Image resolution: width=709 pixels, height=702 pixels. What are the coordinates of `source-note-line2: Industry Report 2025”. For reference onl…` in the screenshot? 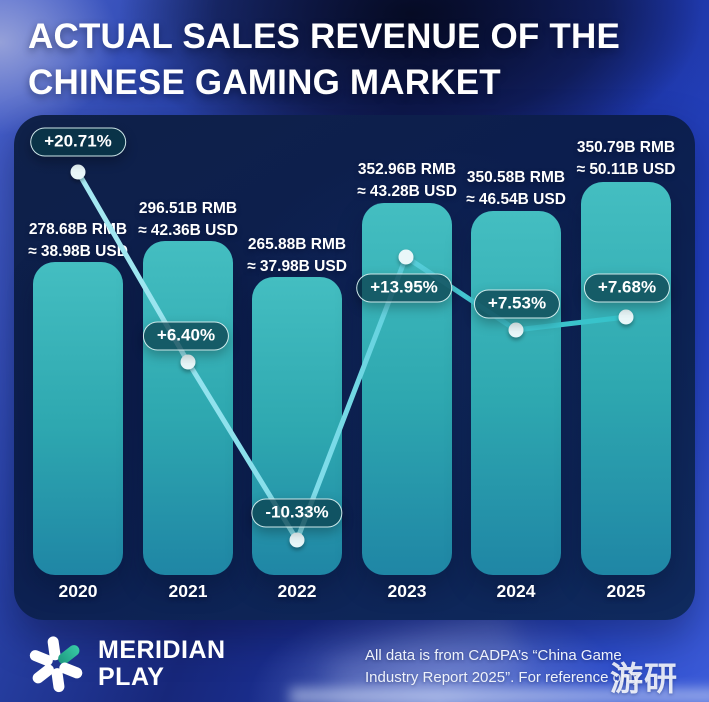 It's located at (504, 677).